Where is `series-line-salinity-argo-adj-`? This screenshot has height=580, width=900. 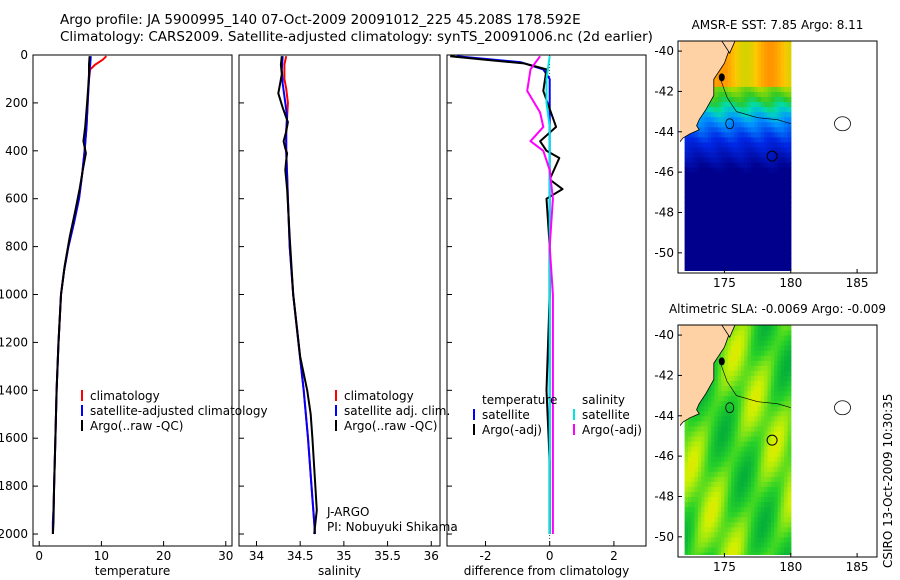 series-line-salinity-argo-adj- is located at coordinates (540, 294).